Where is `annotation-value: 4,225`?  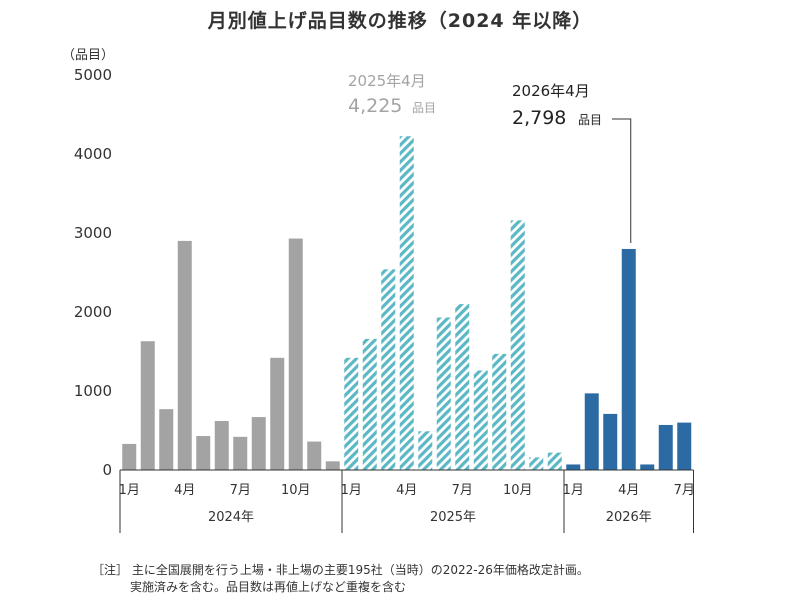
annotation-value: 4,225 is located at coordinates (375, 106).